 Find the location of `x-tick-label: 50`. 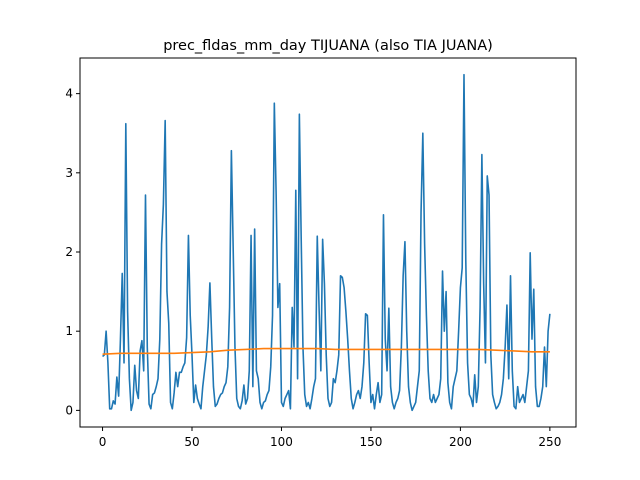

x-tick-label: 50 is located at coordinates (191, 442).